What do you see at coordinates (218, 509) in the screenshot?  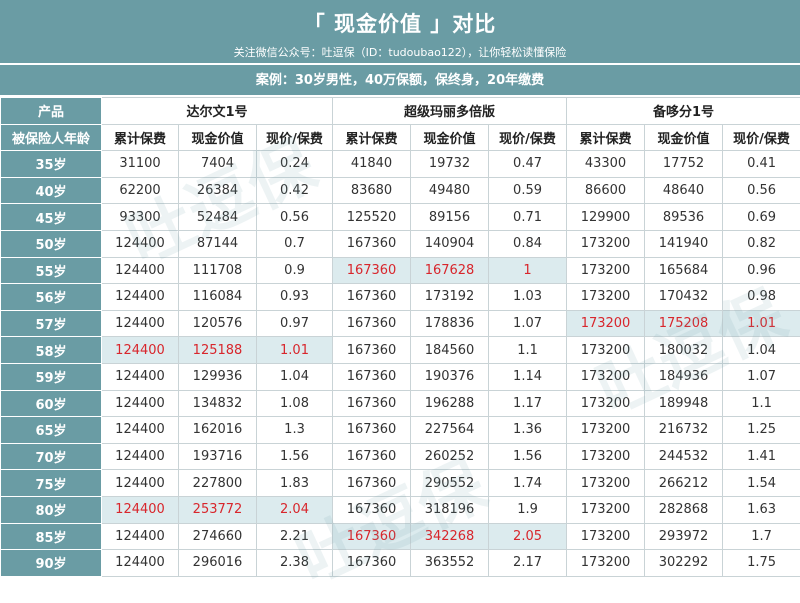 I see `table-cell: 253772` at bounding box center [218, 509].